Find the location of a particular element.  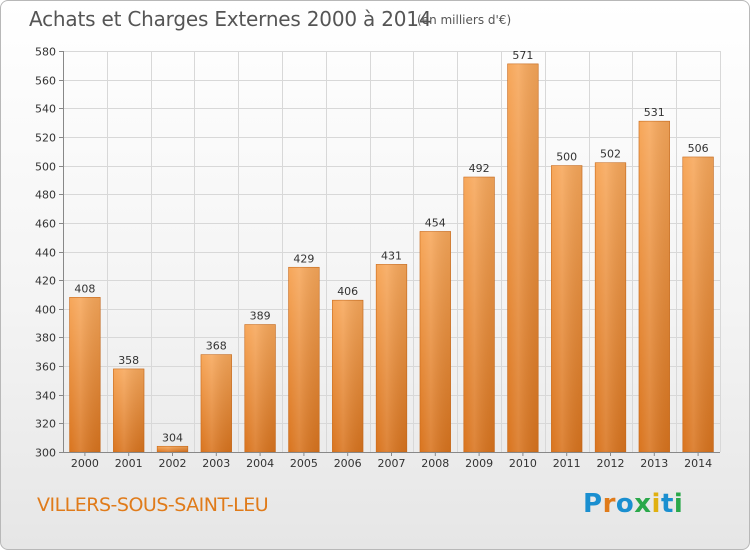

city-name: VILLERS-SOUS-SAINT-LEU is located at coordinates (153, 505).